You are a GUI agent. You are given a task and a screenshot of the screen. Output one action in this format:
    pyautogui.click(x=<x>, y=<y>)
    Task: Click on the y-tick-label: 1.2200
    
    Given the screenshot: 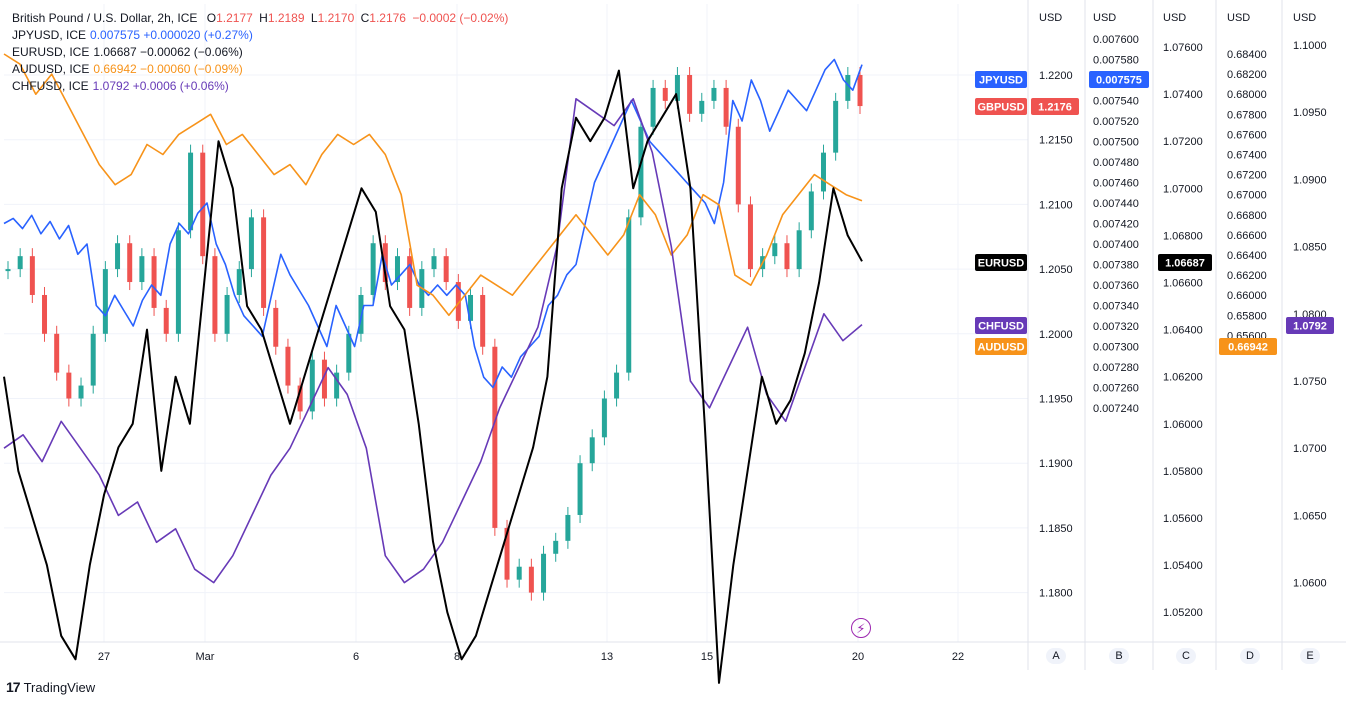 What is the action you would take?
    pyautogui.click(x=1056, y=76)
    